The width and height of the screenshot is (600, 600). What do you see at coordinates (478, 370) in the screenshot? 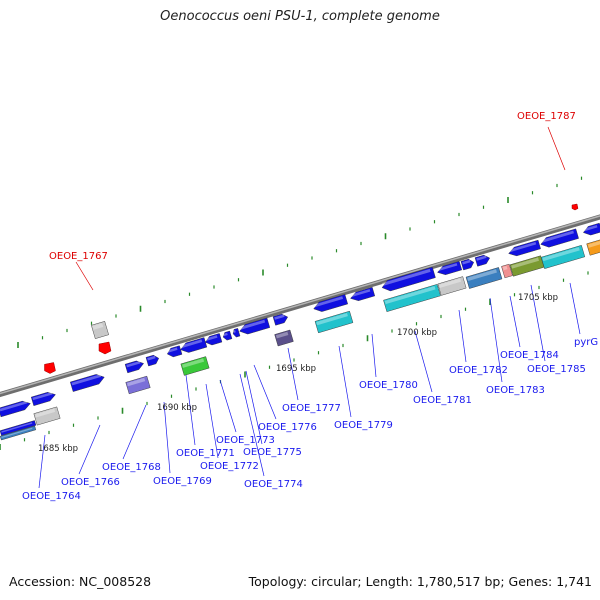
I see `gene-label-oeoe-1782: OEOE_1782` at bounding box center [478, 370].